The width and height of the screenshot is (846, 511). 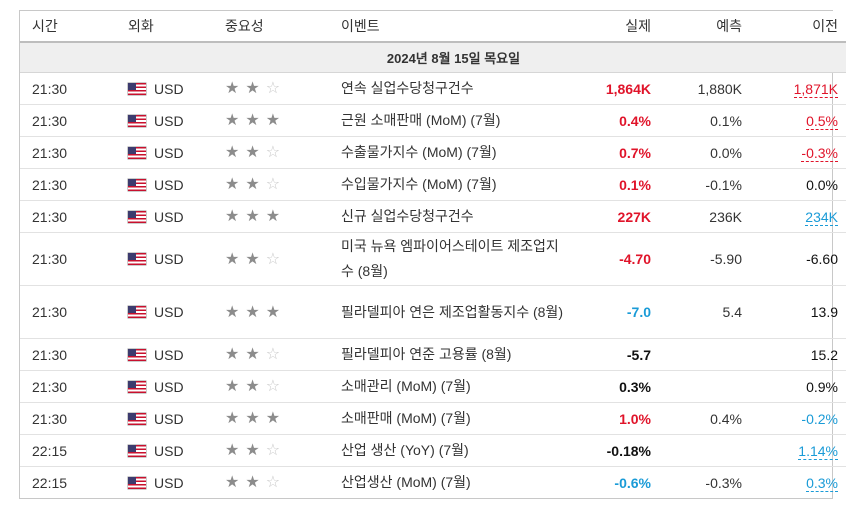 I want to click on event-name: 신규 실업수당청구건수, so click(x=454, y=216).